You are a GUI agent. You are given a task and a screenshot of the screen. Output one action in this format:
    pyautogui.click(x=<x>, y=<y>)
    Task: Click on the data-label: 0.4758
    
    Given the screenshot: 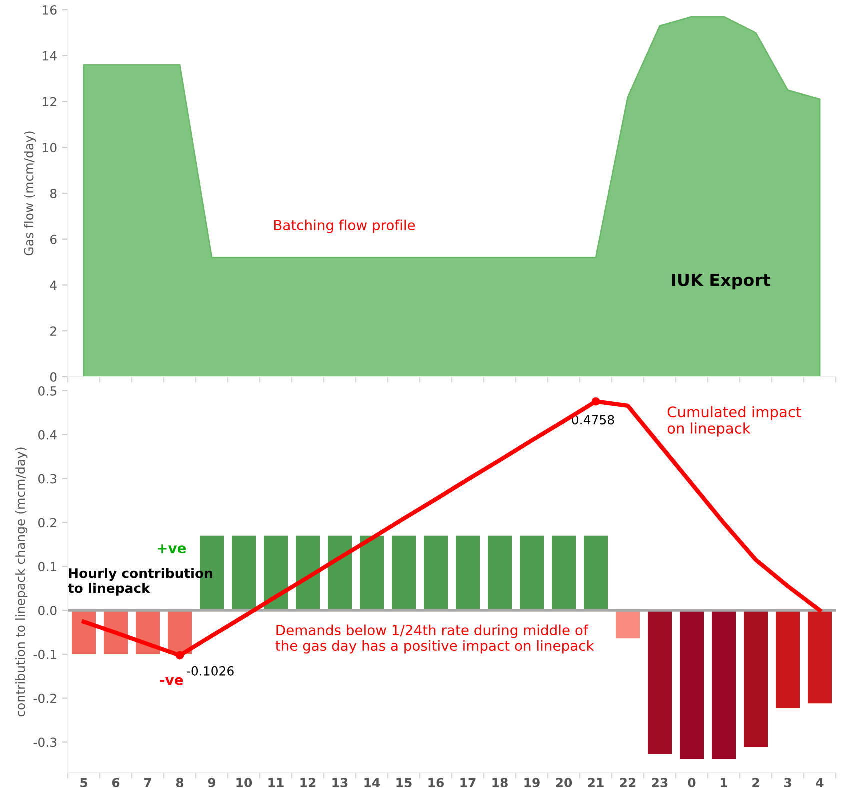 What is the action you would take?
    pyautogui.click(x=593, y=420)
    